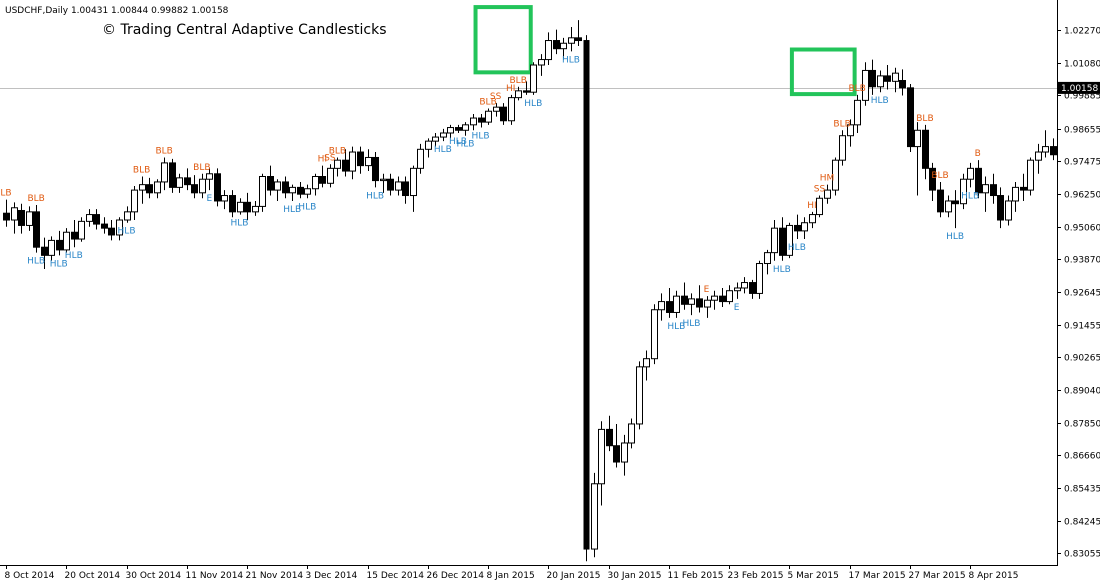 This screenshot has width=1100, height=582. Describe the element at coordinates (756, 576) in the screenshot. I see `x-tick-label: 23 Feb 2015` at that location.